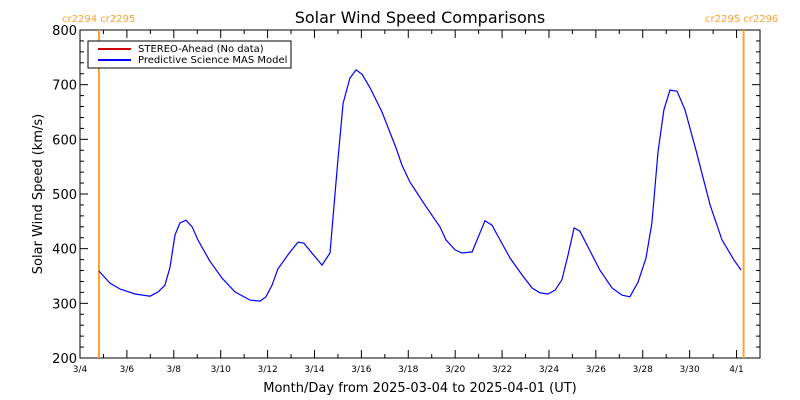 The width and height of the screenshot is (800, 400). Describe the element at coordinates (64, 195) in the screenshot. I see `y-tick-label: 500` at that location.